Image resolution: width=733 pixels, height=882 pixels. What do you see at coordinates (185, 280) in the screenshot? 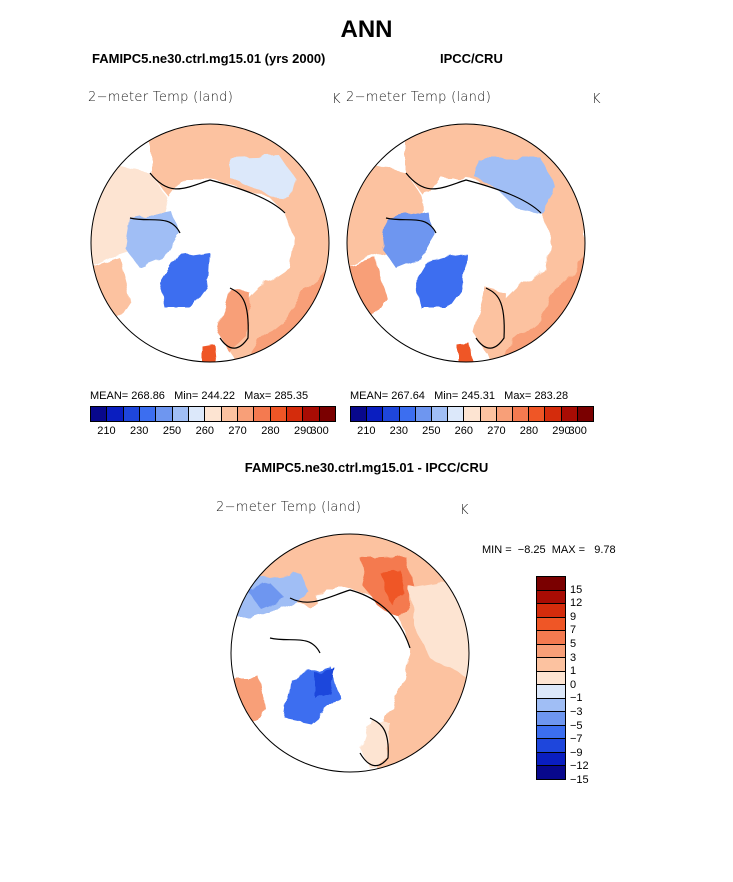
I see `land-greenland` at bounding box center [185, 280].